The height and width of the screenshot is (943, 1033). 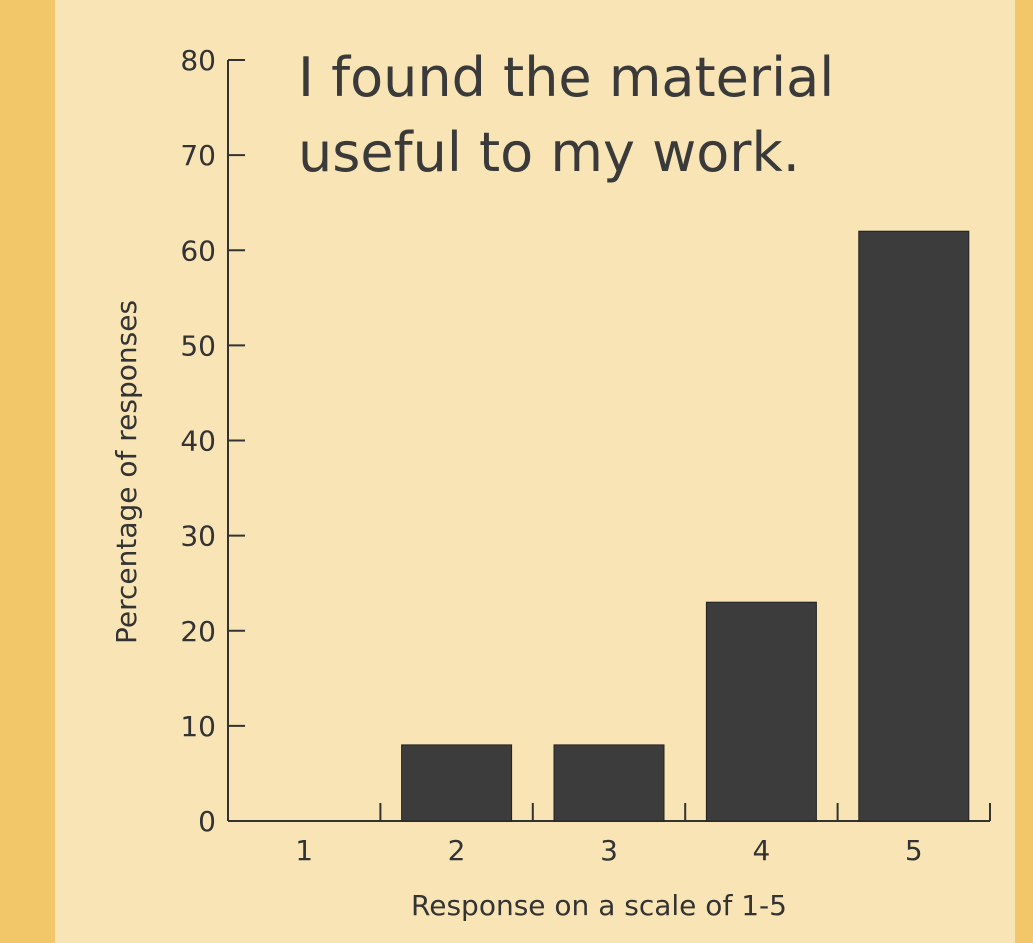 I want to click on y-tick-label: 80, so click(x=198, y=60).